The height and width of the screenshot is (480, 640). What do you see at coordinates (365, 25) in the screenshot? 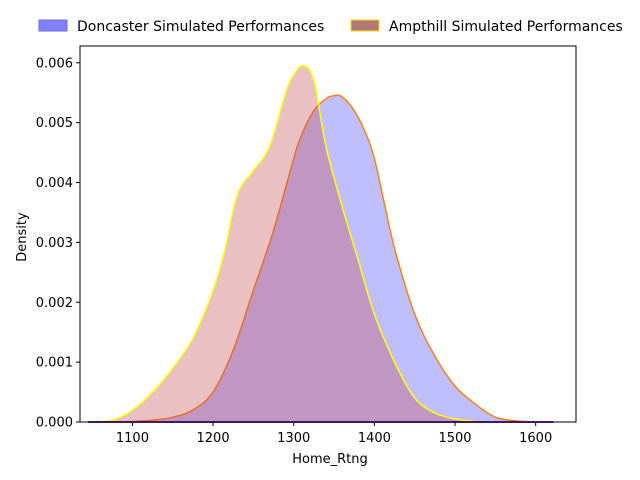
I see `legend-swatch-ampthill` at bounding box center [365, 25].